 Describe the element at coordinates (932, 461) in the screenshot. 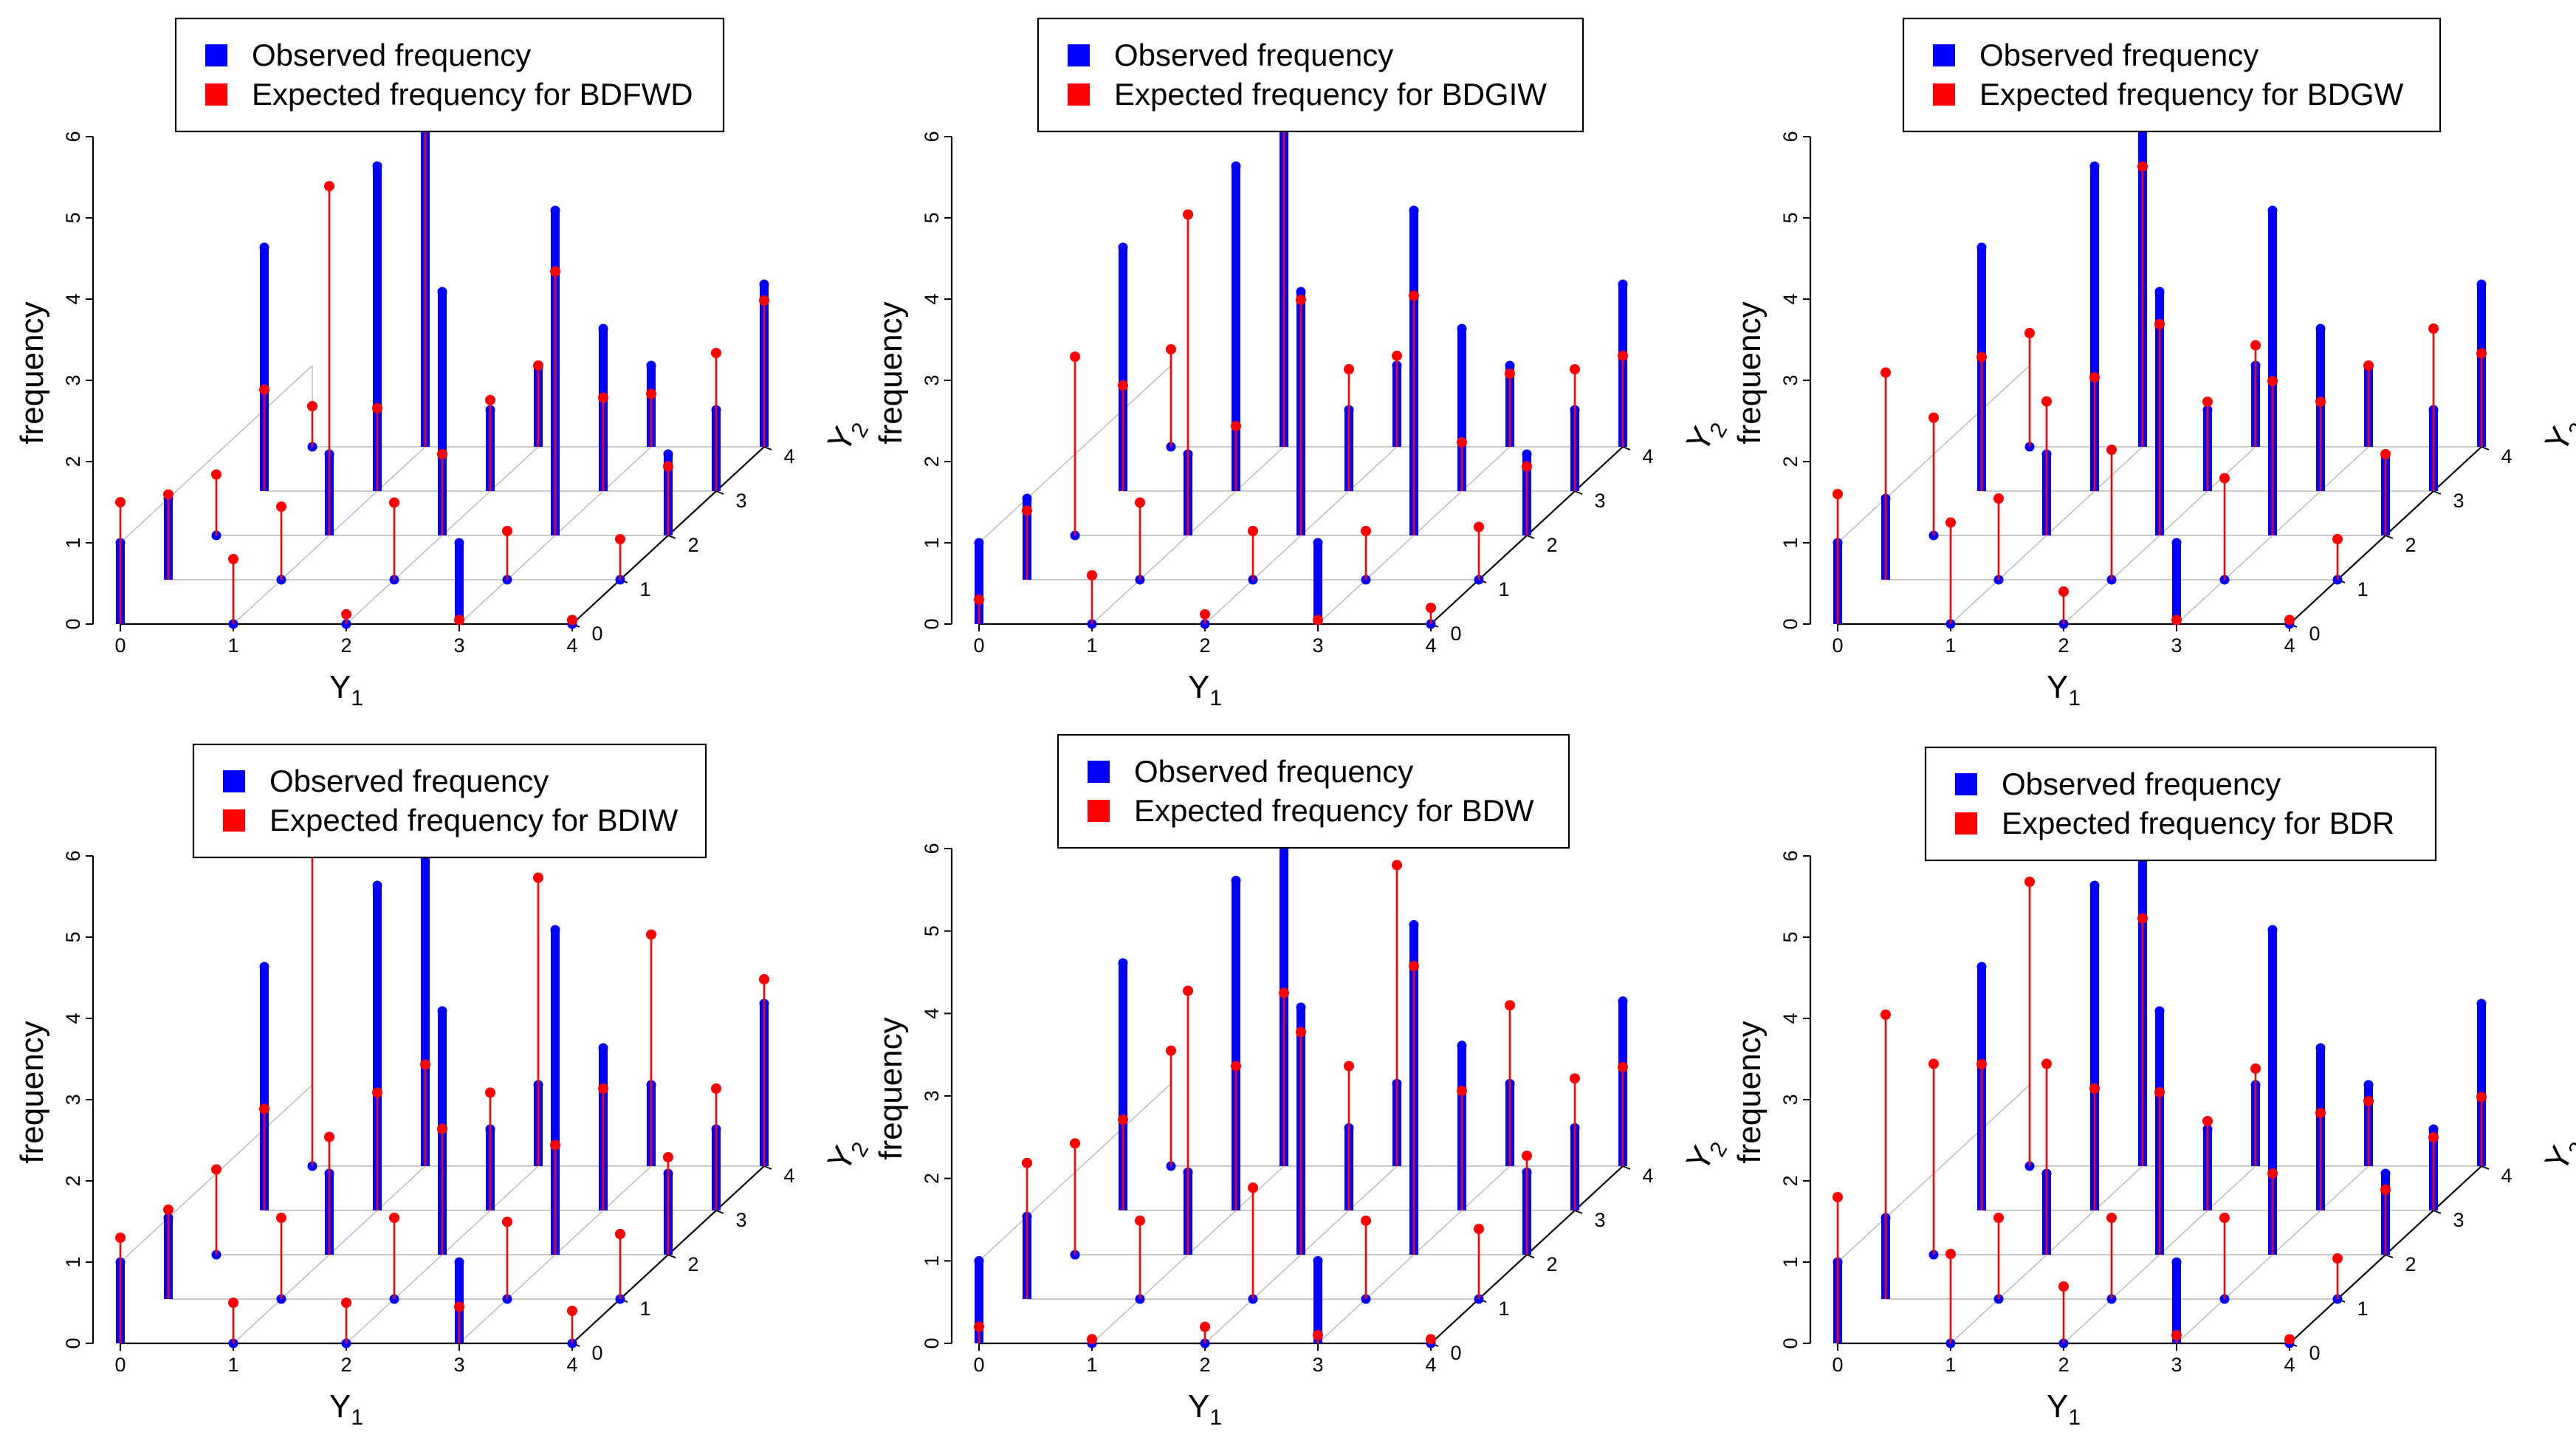

I see `z-tick-label: 2` at that location.